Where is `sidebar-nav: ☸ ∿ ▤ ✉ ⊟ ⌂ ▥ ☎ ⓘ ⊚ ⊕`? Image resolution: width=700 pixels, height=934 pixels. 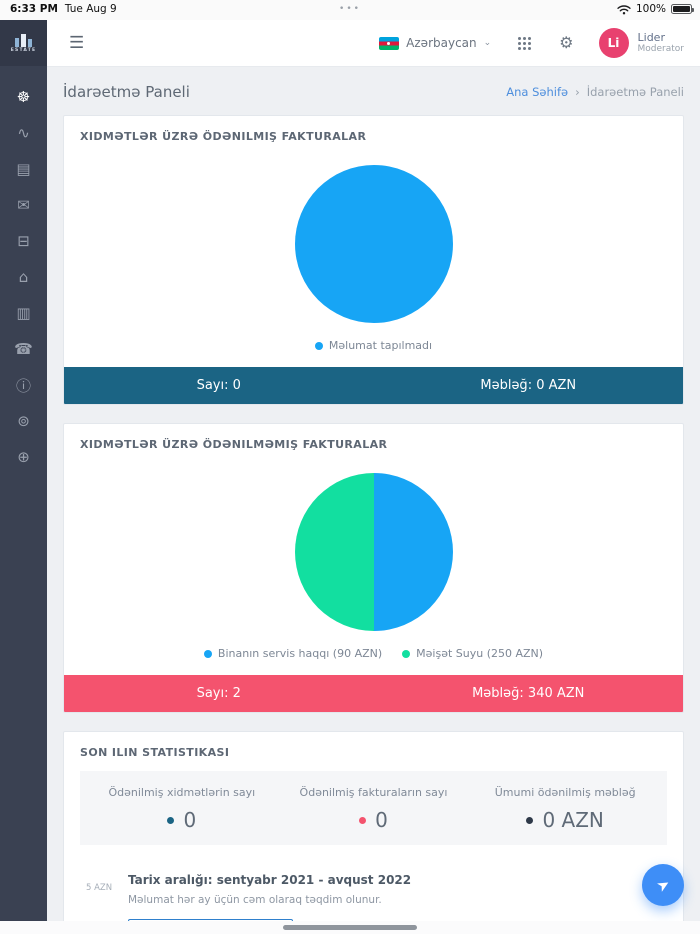
sidebar-nav: ☸ ∿ ▤ ✉ ⊟ ⌂ ▥ ☎ ⓘ ⊚ ⊕ is located at coordinates (23, 270).